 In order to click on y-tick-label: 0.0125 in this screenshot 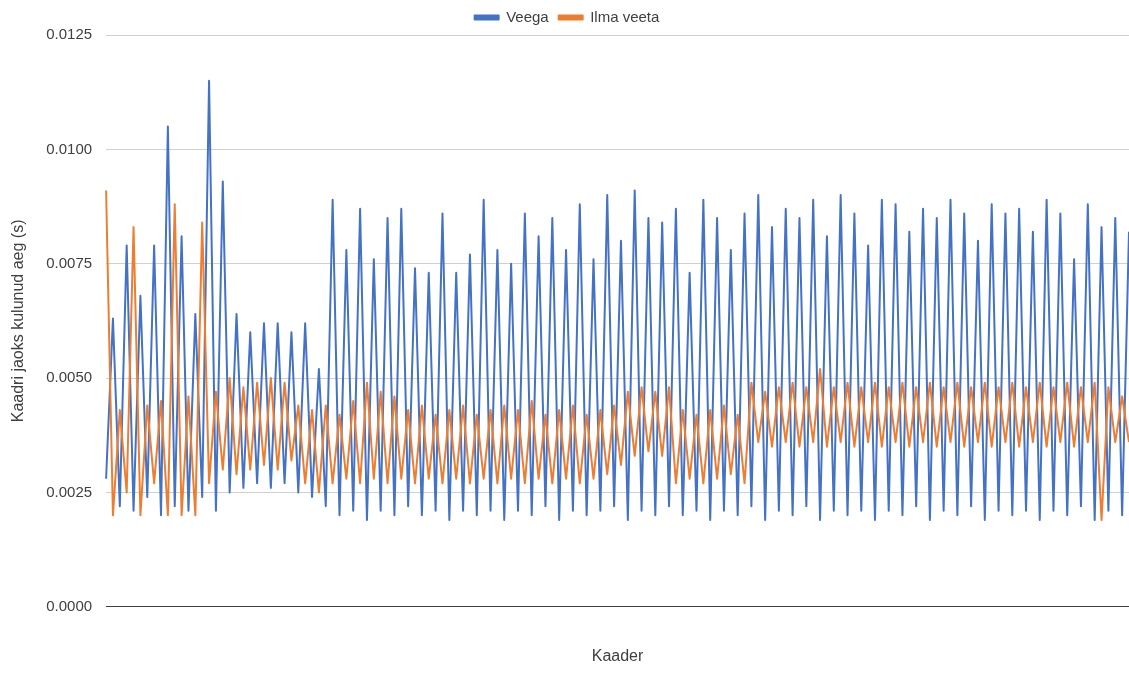, I will do `click(69, 34)`.